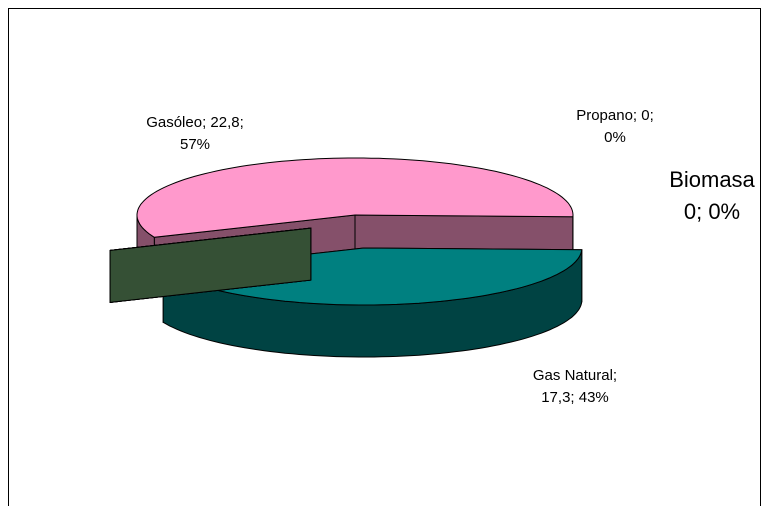 The image size is (769, 506). Describe the element at coordinates (195, 144) in the screenshot. I see `data-label: 57%` at that location.